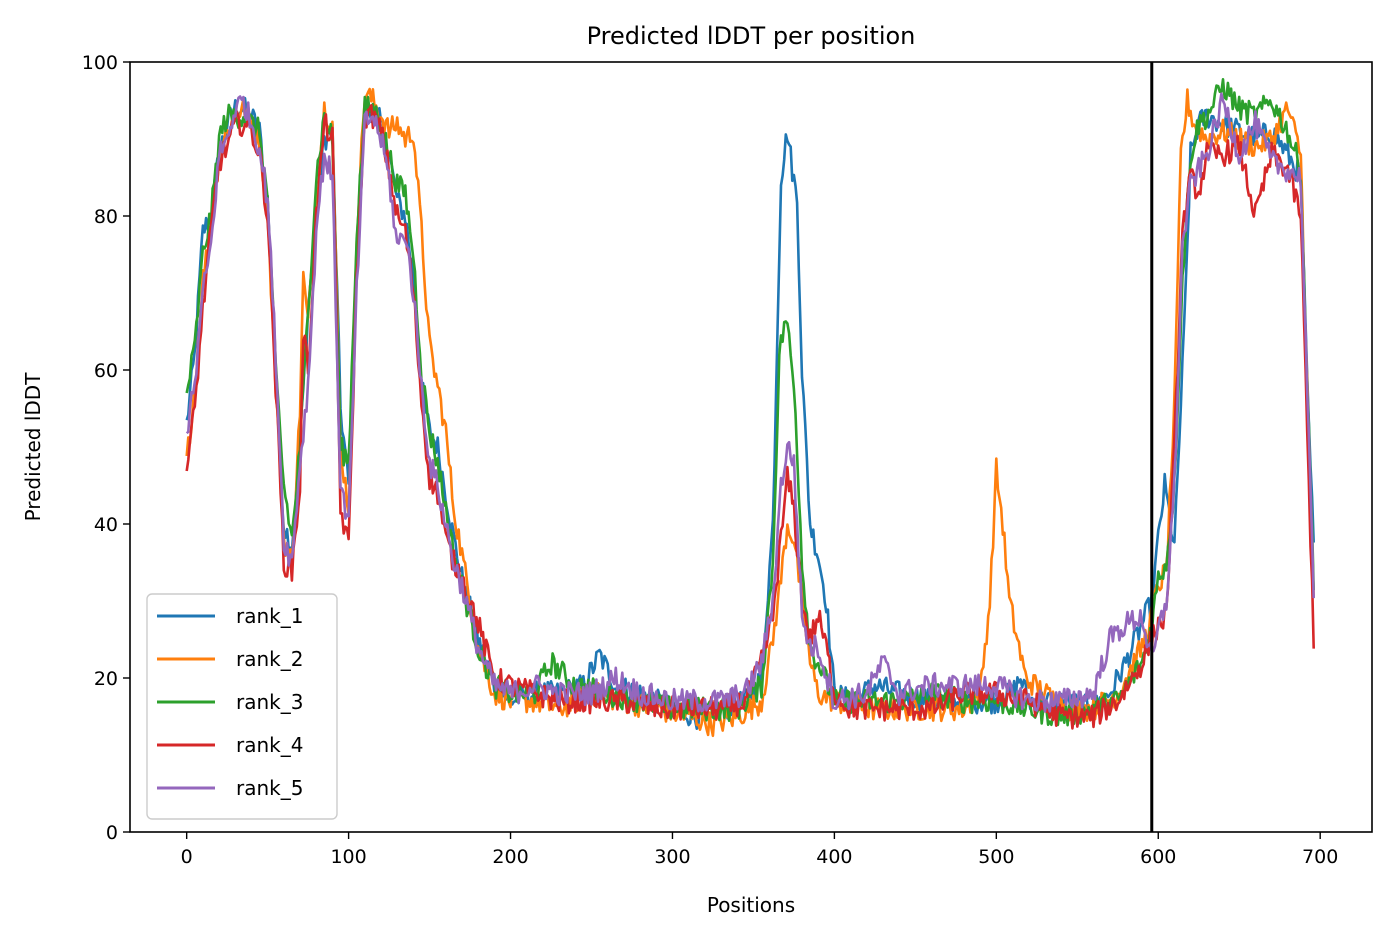 The image size is (1391, 939). I want to click on chart-title: Predicted lDDT per position, so click(751, 36).